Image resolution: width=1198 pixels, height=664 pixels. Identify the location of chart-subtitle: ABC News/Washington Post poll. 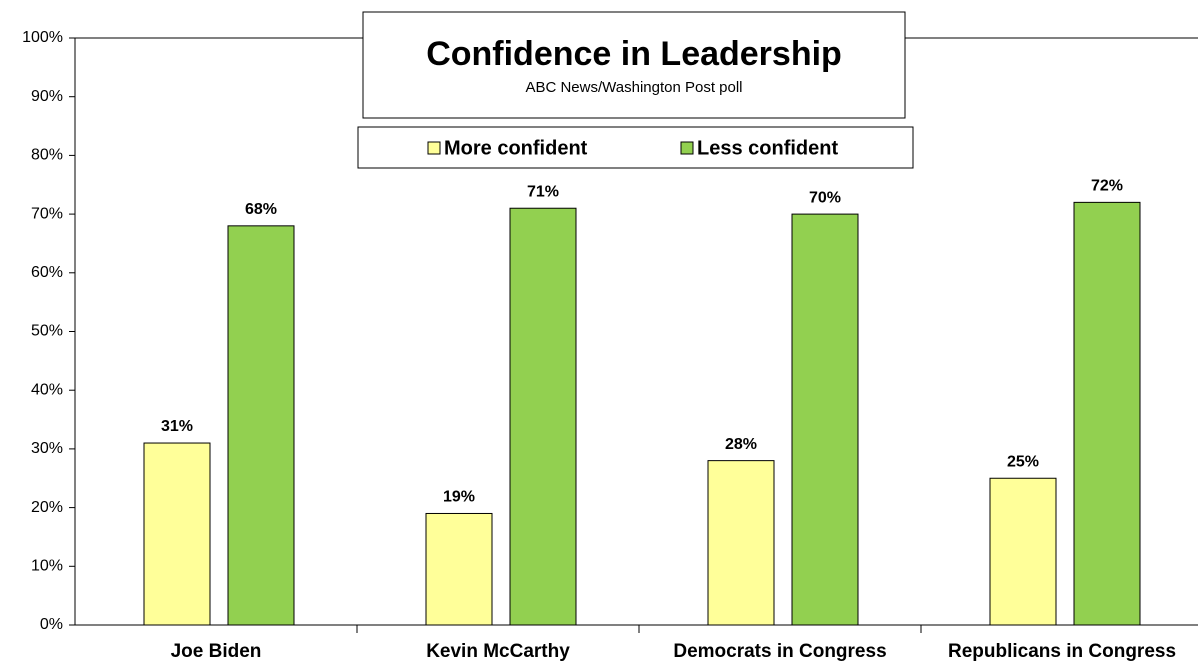
(633, 87).